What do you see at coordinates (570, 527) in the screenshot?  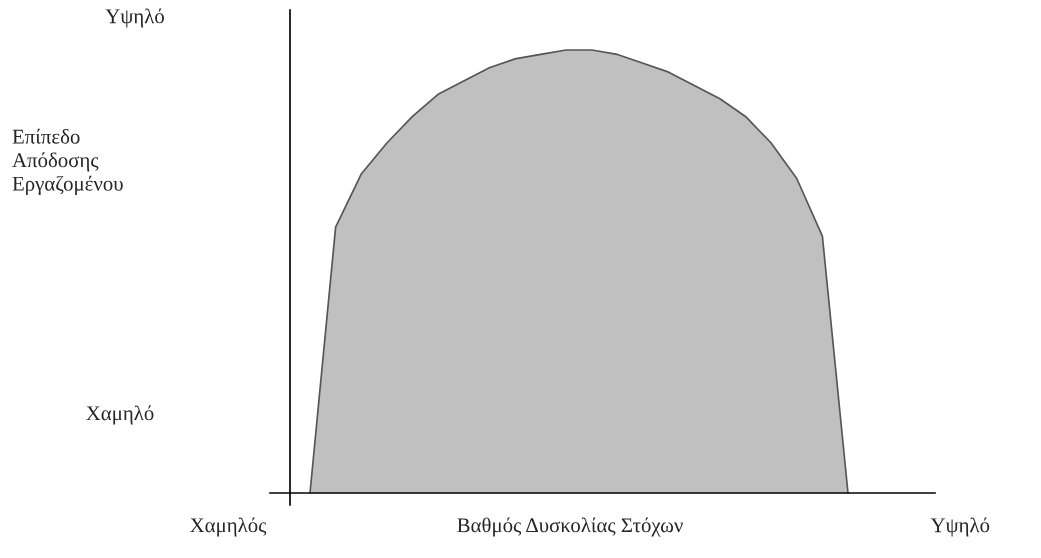 I see `x-axis-title: Βαθμός Δυσκολίας Στόχων` at bounding box center [570, 527].